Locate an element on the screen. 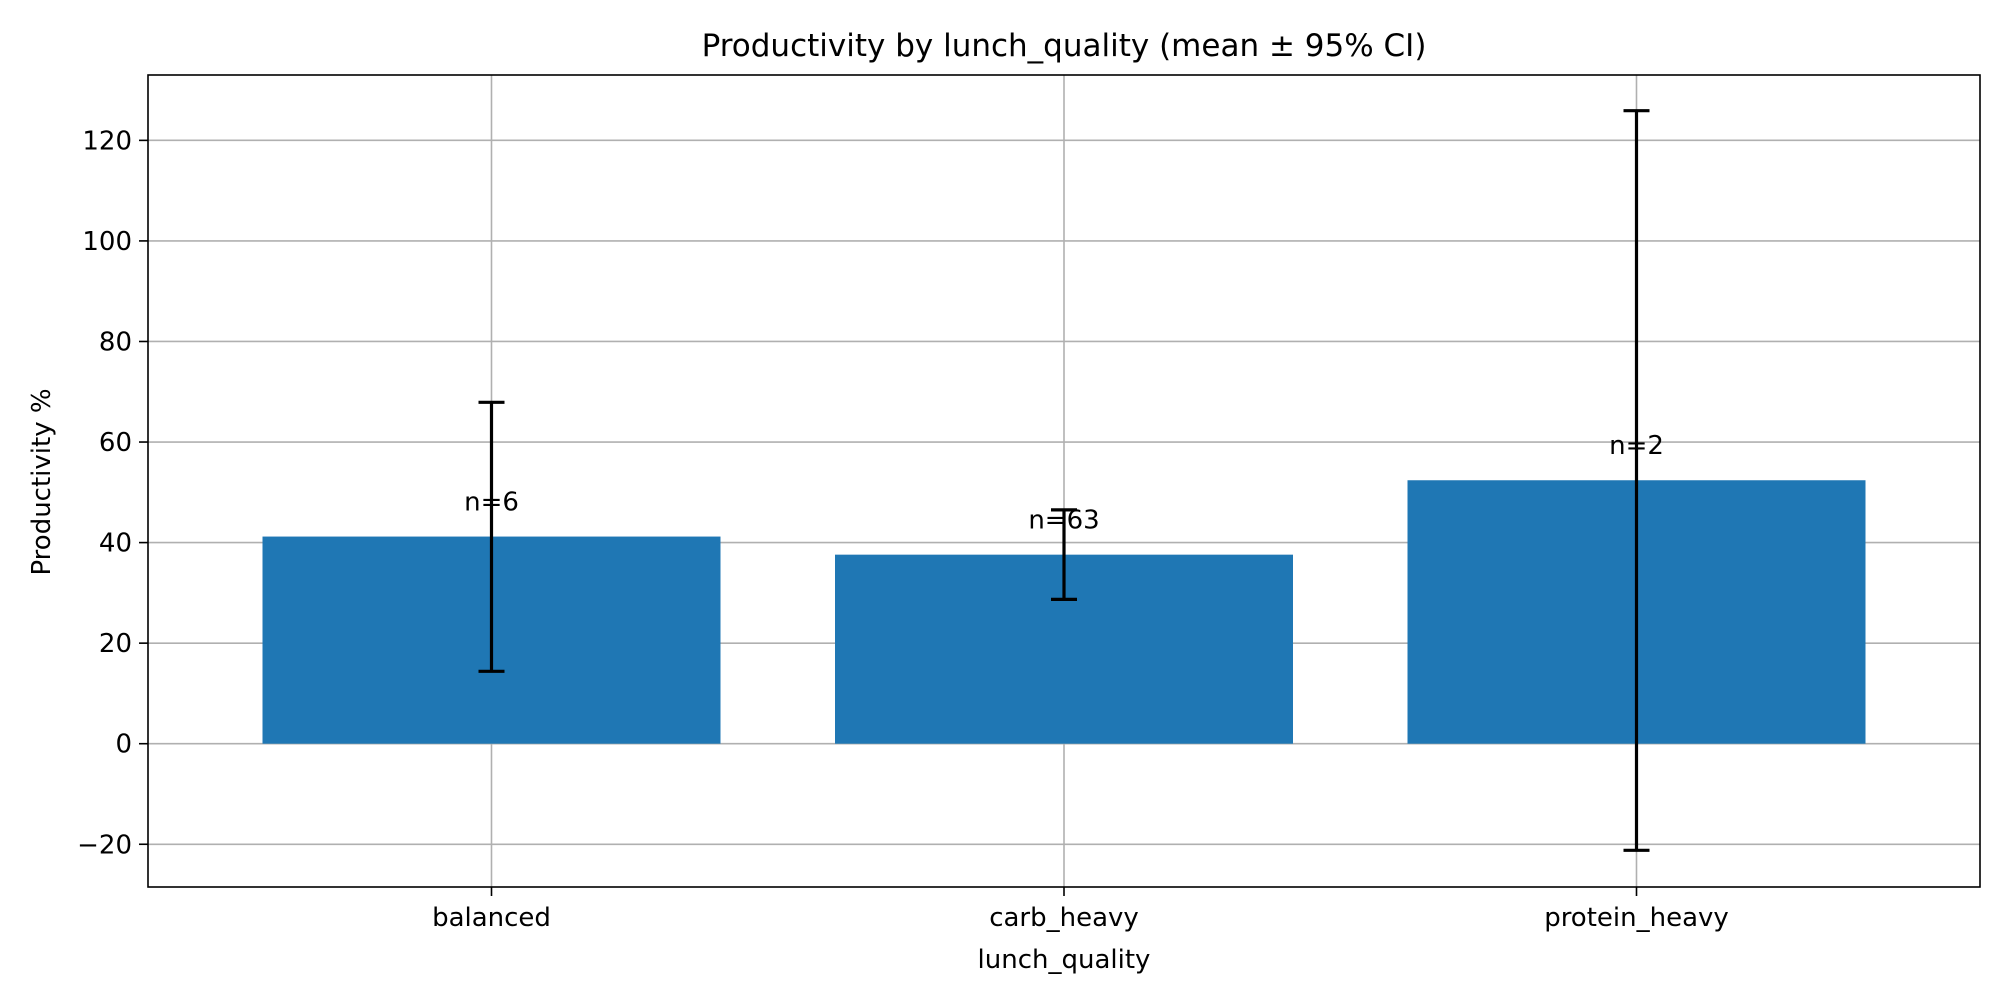 Image resolution: width=2000 pixels, height=1004 pixels. y-tick-label: 120 is located at coordinates (107, 141).